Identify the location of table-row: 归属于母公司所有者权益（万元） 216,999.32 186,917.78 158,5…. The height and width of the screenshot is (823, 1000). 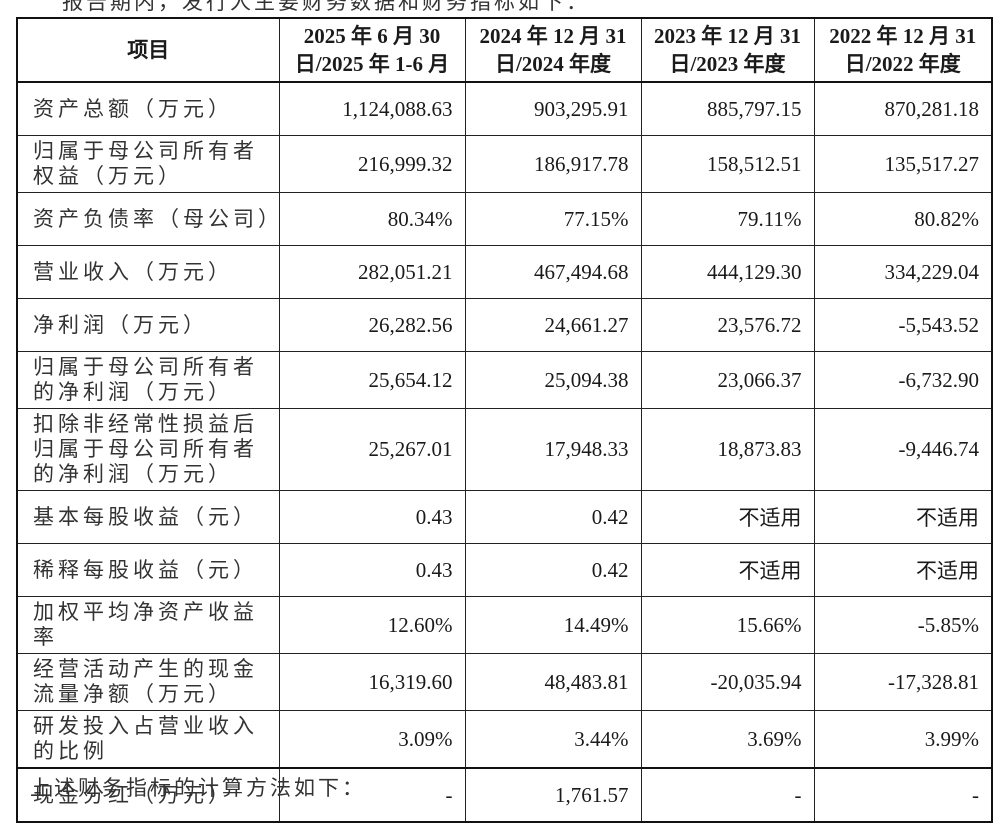
(504, 164).